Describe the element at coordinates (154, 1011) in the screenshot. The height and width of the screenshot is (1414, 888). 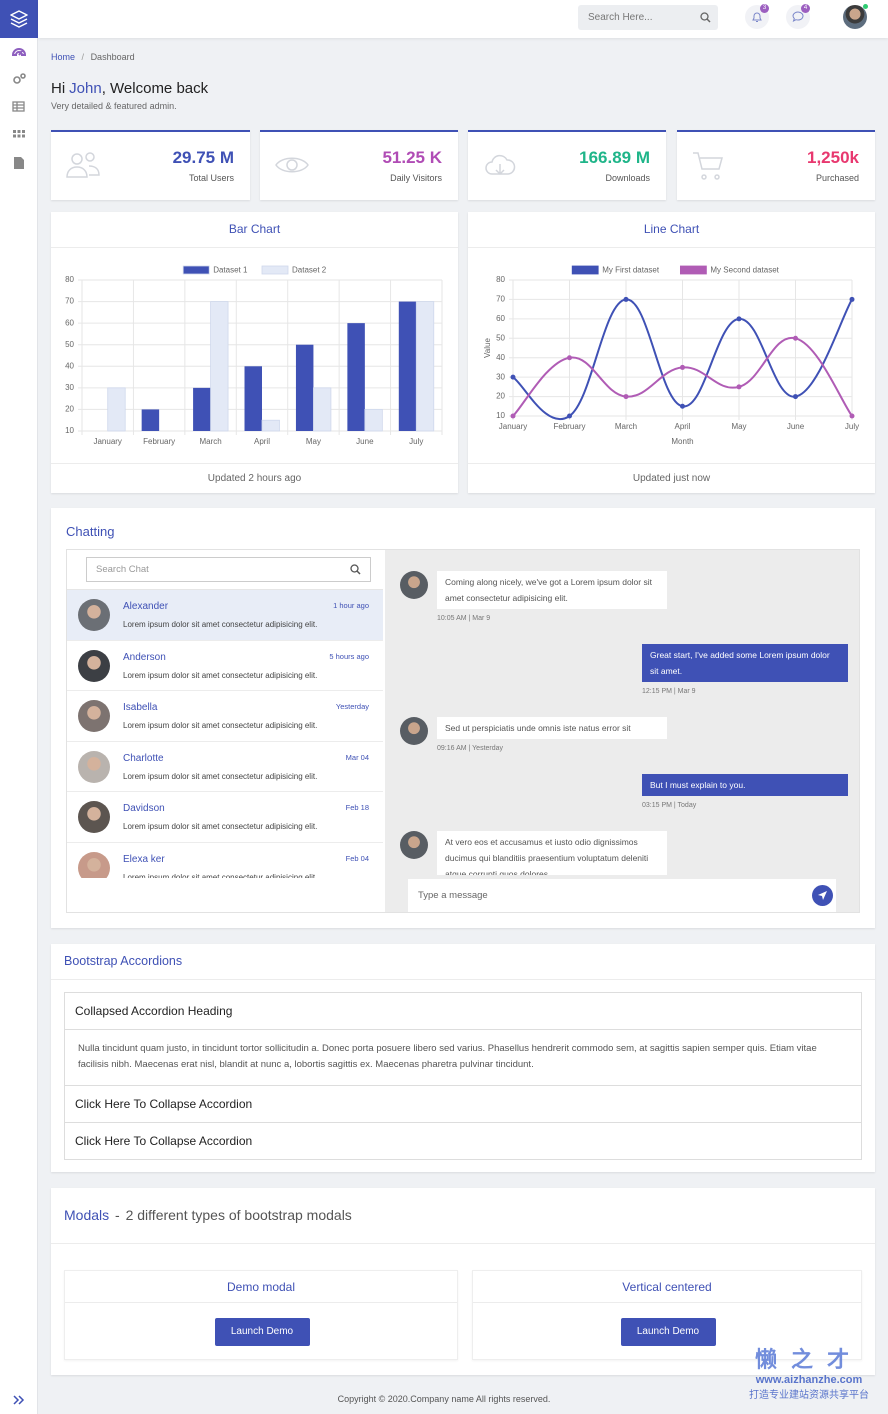
I see `accordion-heading: Collapsed Accordion Heading` at that location.